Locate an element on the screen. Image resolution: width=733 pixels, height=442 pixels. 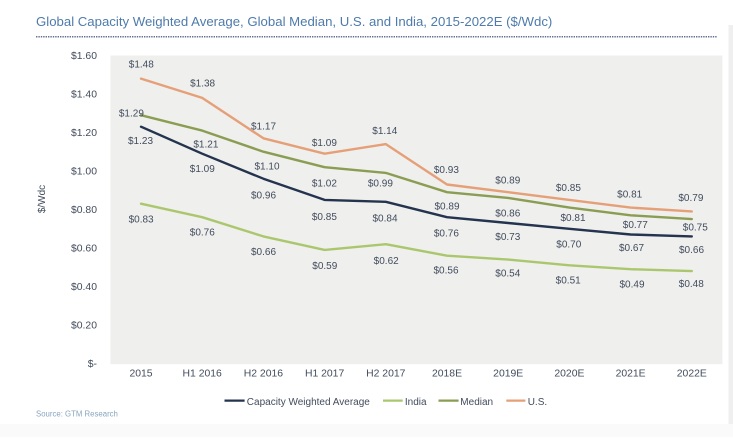
svg-text: $0.79 is located at coordinates (690, 198).